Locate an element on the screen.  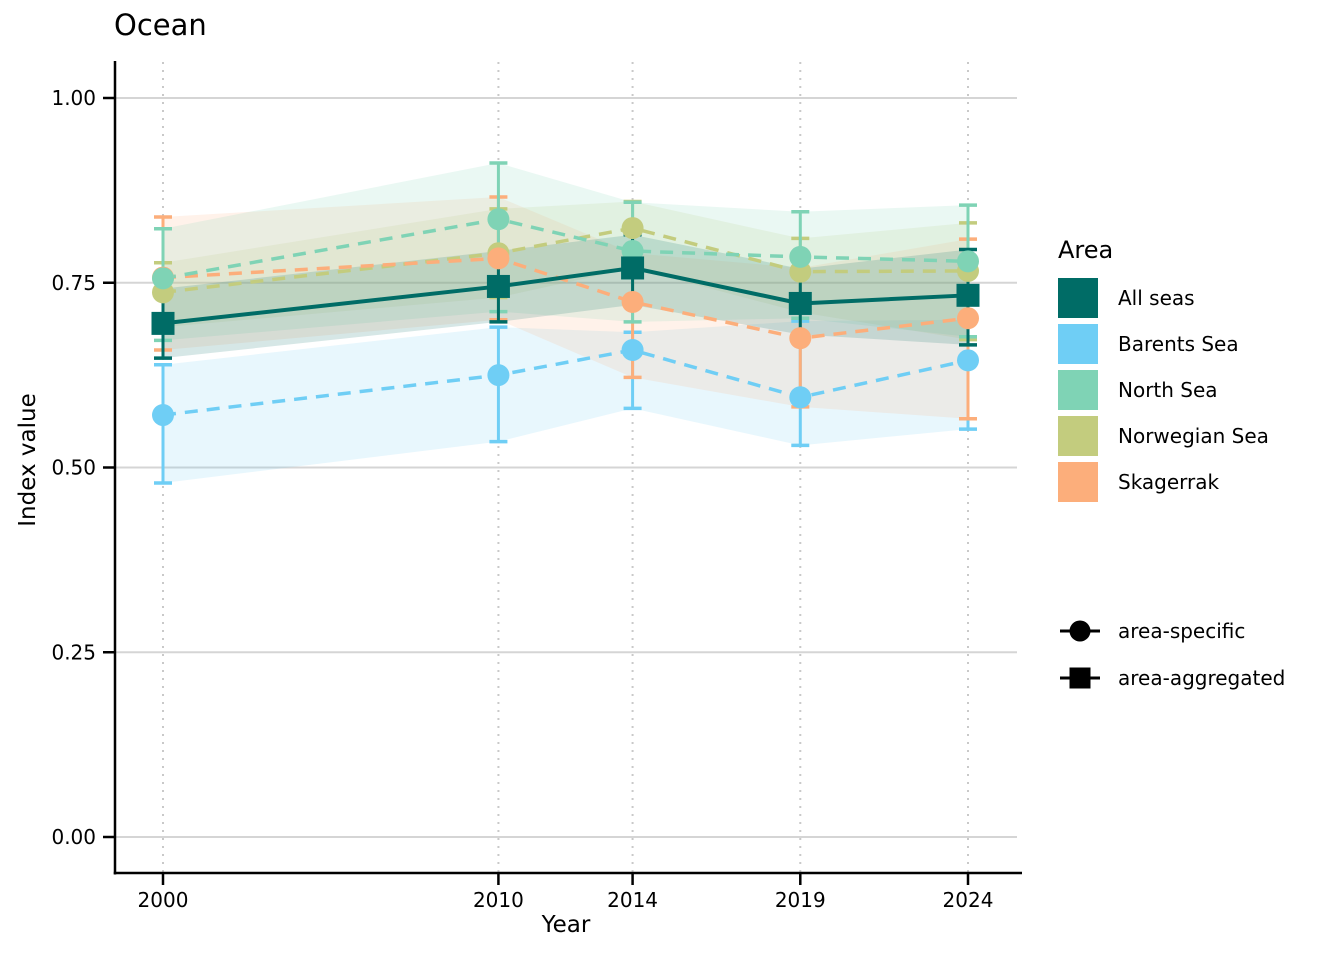
shape-legend: area-specific area-aggregated is located at coordinates (1171, 658).